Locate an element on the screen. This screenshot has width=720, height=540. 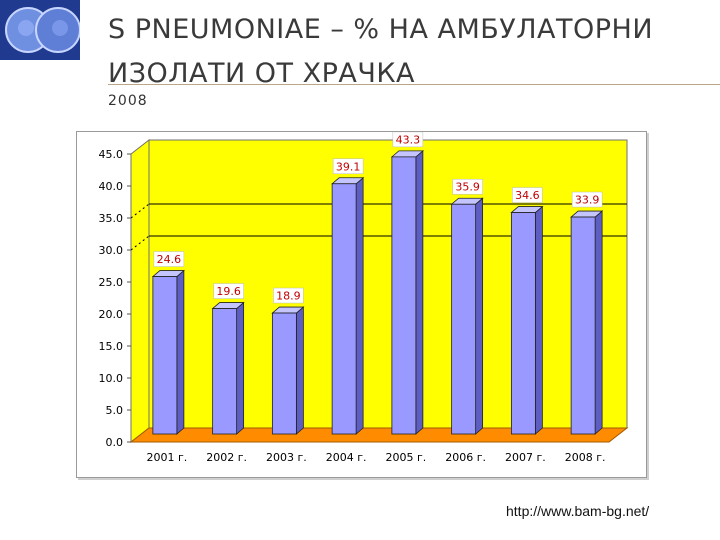
title-line-1: S PNEUMONIAE – % НА АМБУЛАТОРНИ is located at coordinates (381, 29).